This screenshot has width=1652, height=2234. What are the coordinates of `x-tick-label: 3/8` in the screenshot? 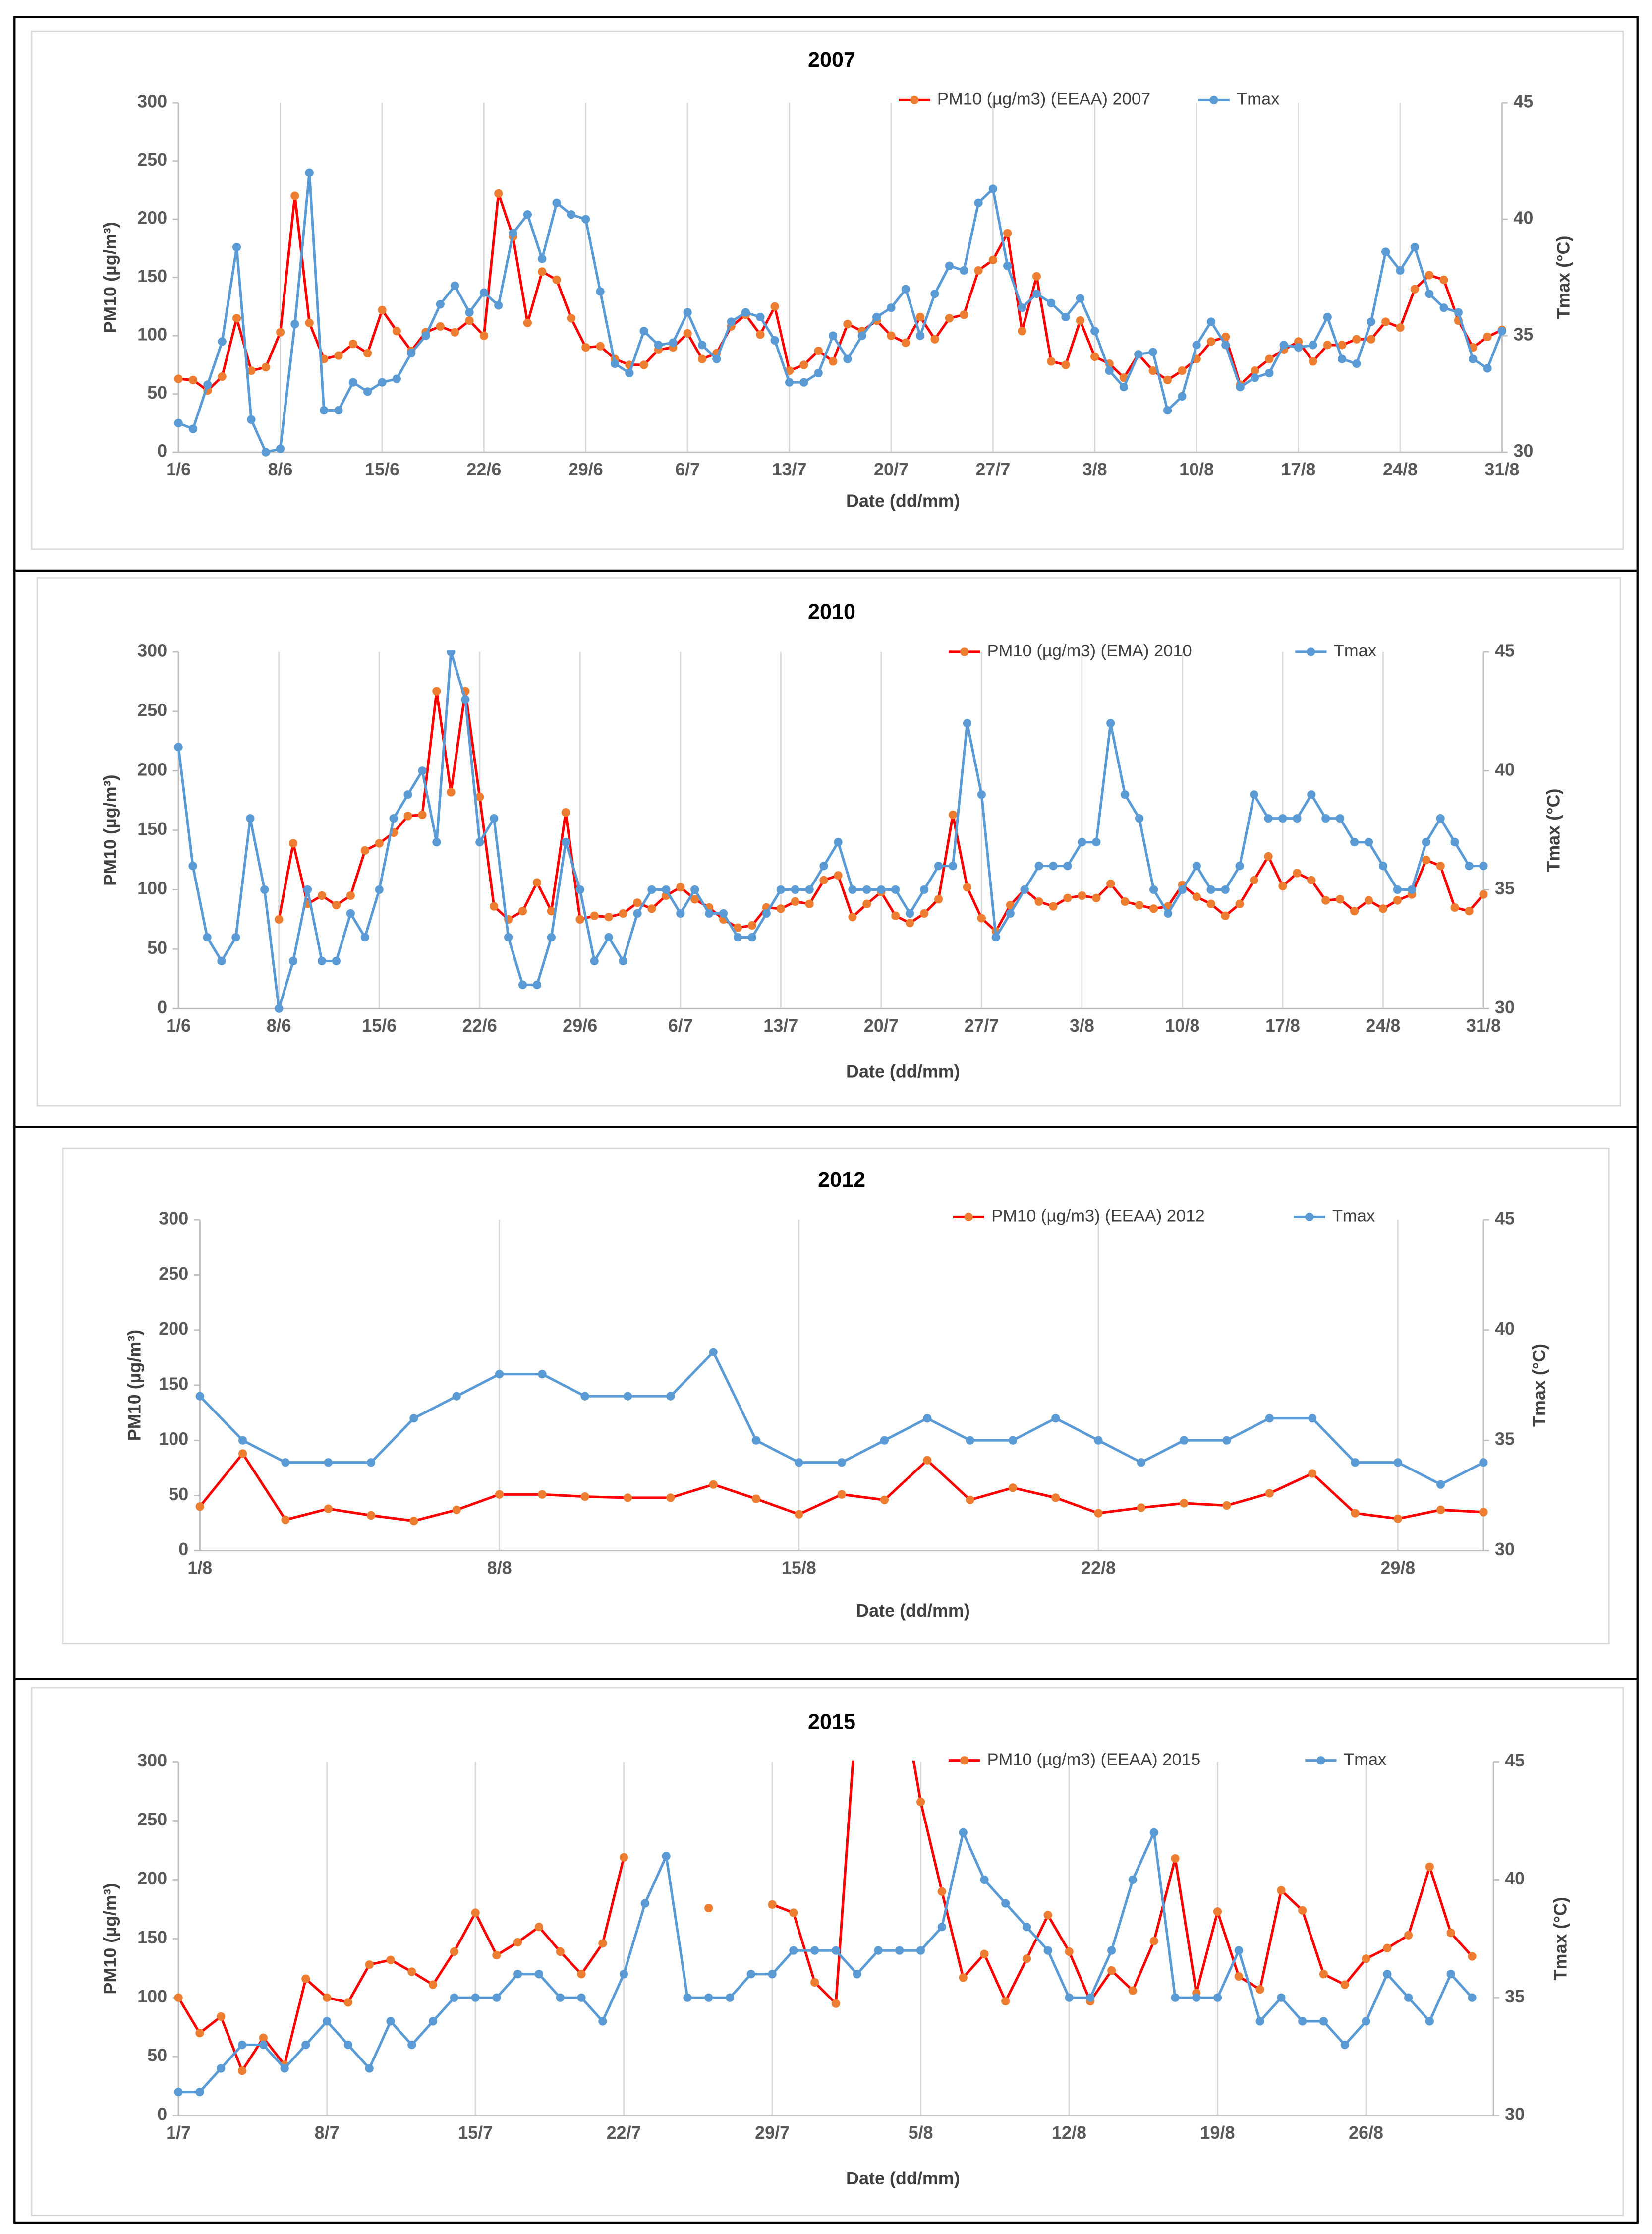 It's located at (1082, 1025).